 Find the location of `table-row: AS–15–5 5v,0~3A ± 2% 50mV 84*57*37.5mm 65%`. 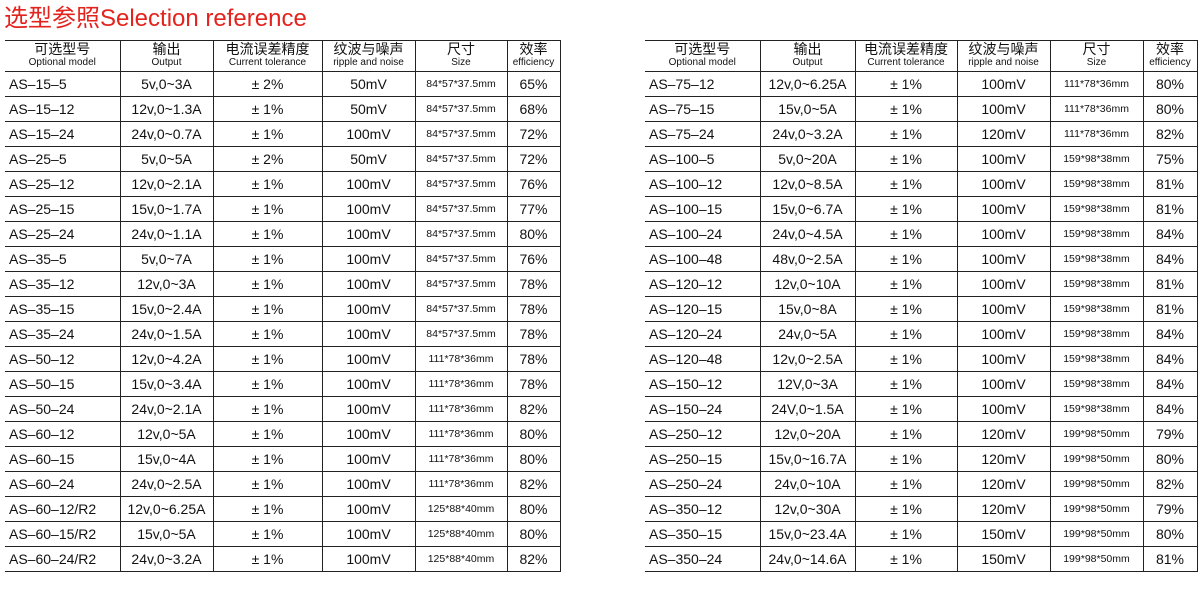

table-row: AS–15–5 5v,0~3A ± 2% 50mV 84*57*37.5mm 65% is located at coordinates (283, 84).